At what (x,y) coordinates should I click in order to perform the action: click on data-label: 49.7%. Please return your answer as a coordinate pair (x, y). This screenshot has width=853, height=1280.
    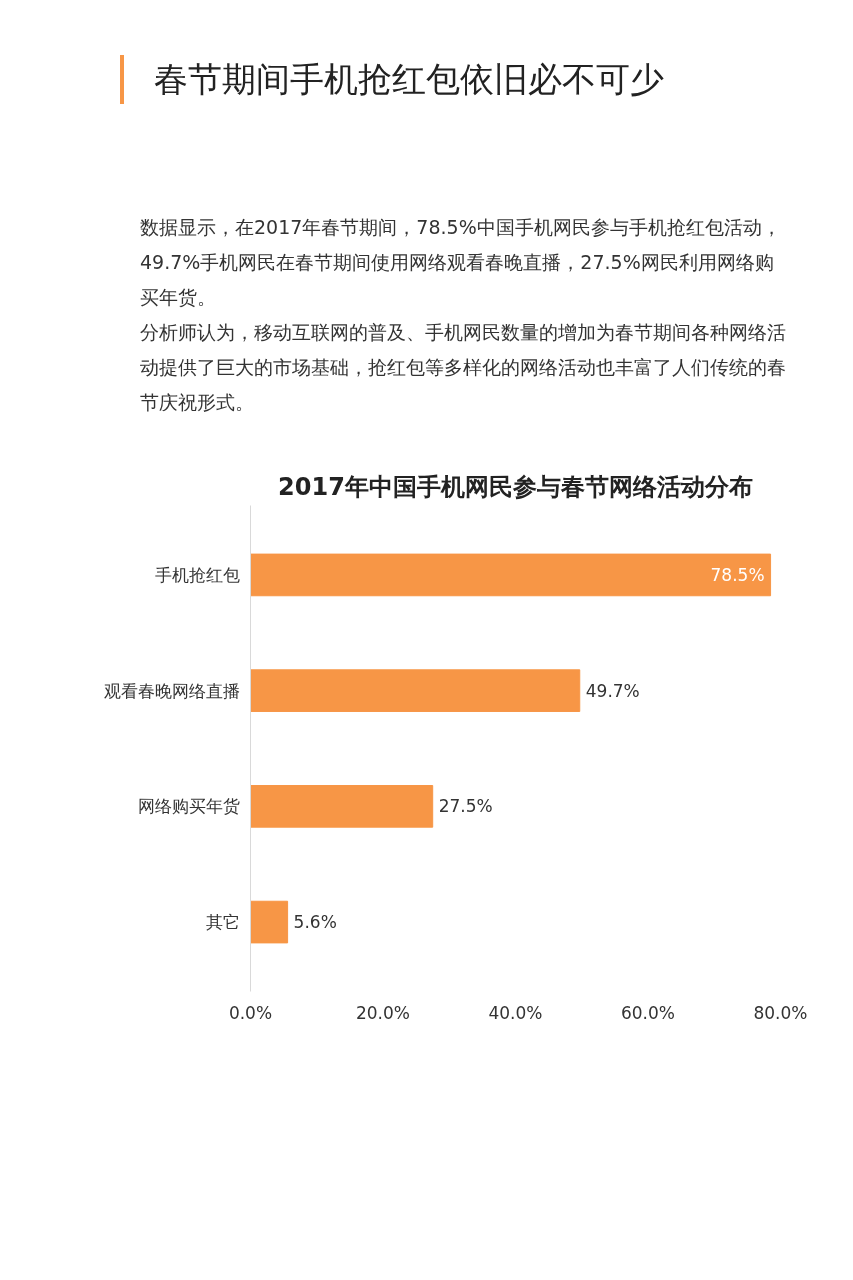
    Looking at the image, I should click on (612, 690).